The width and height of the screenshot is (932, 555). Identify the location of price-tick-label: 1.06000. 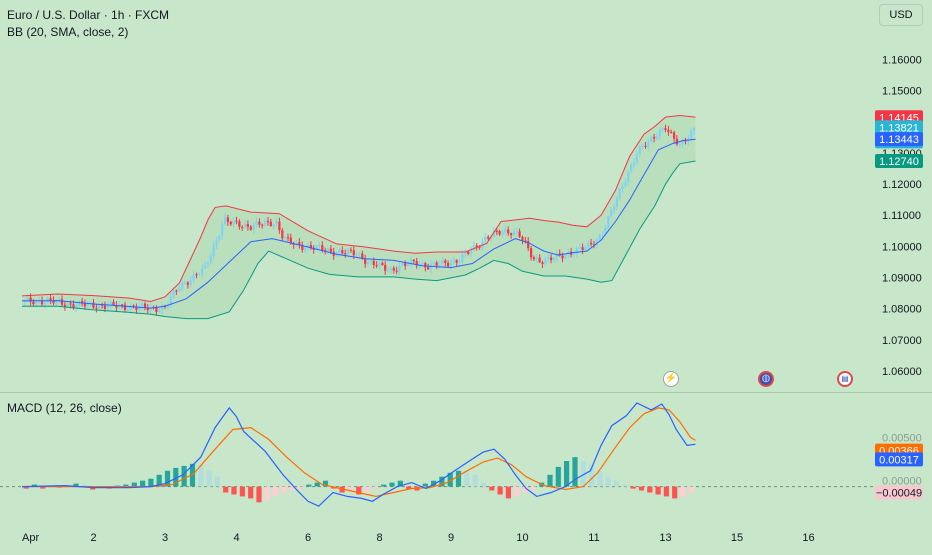
(902, 372).